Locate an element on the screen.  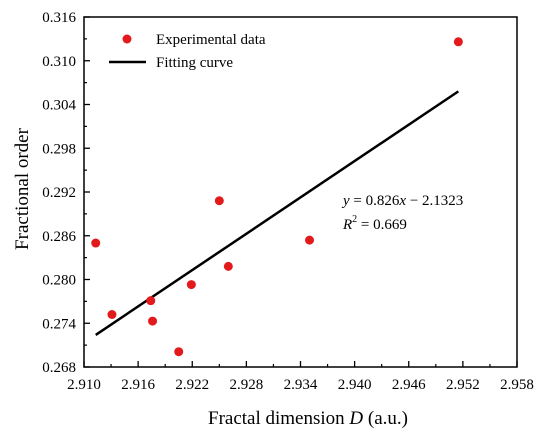
fit-equation-line: y = 0.826x − 2.1323 is located at coordinates (402, 201).